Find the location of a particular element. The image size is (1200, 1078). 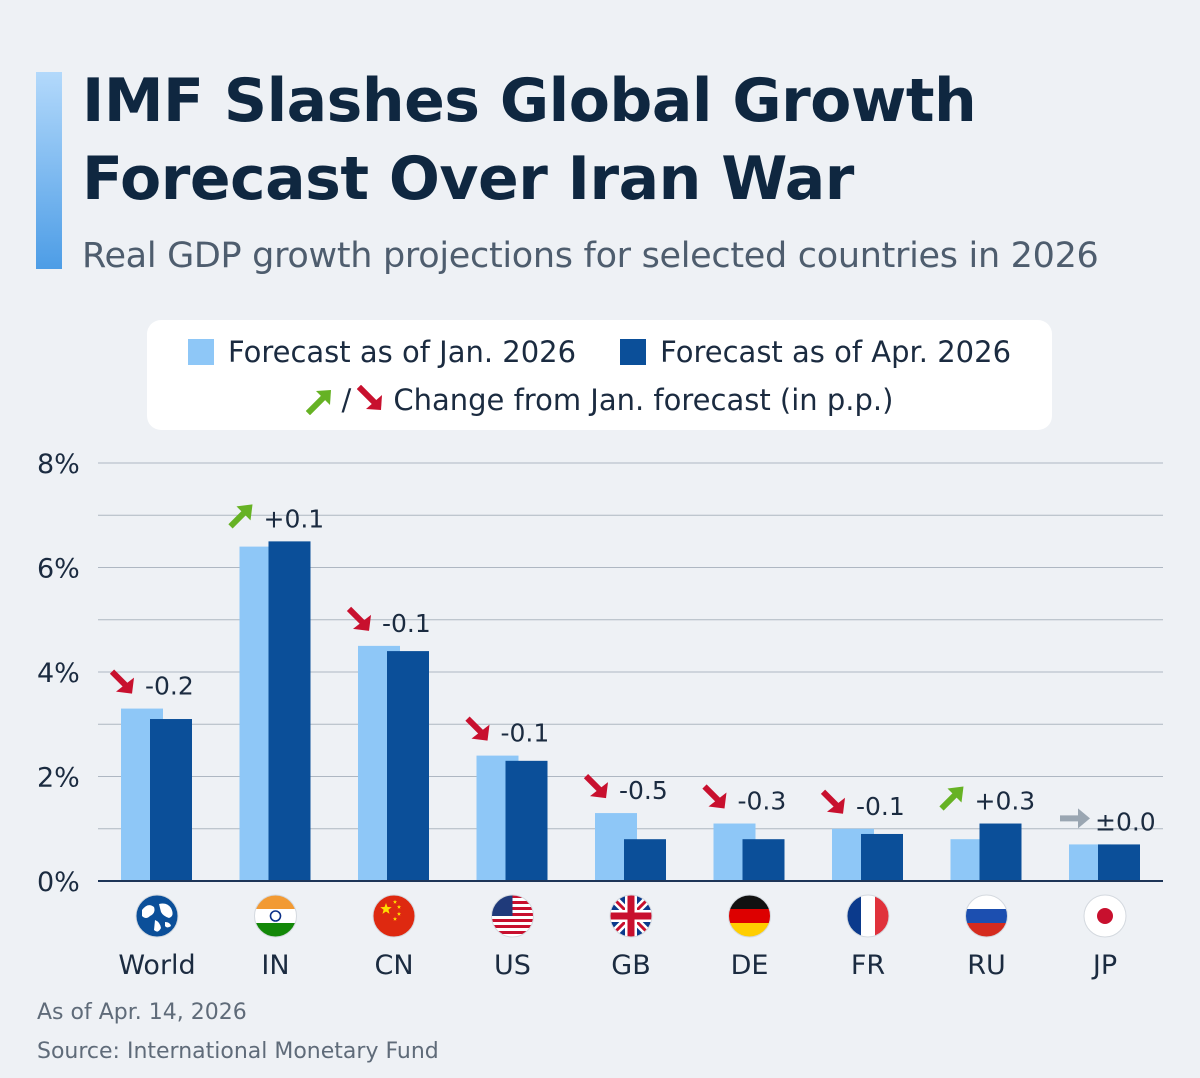

legend-item-jan: Forecast as of Jan. 2026 is located at coordinates (382, 352).